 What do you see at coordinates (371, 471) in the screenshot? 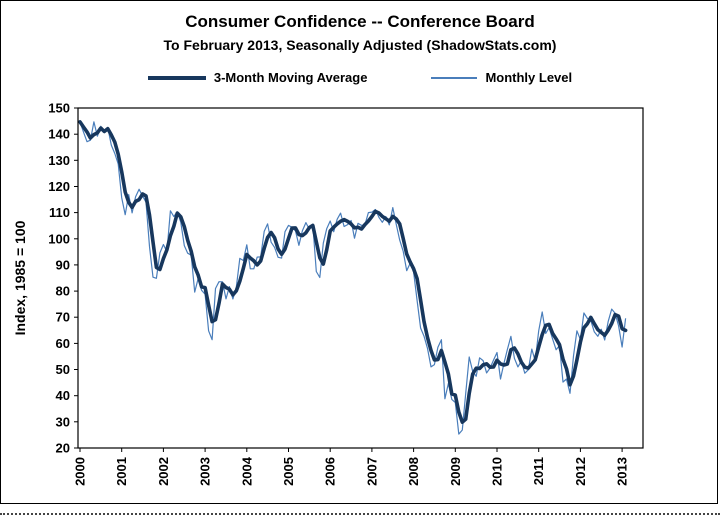
I see `x-tick-label: 2007` at bounding box center [371, 471].